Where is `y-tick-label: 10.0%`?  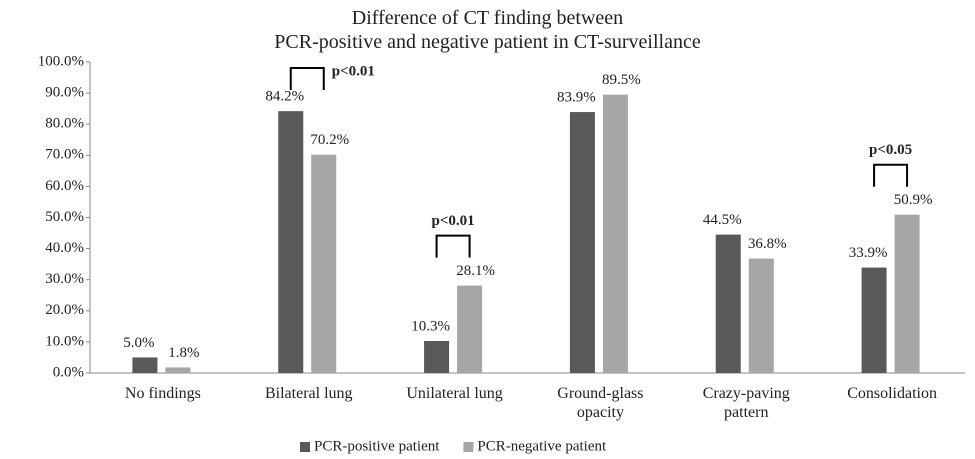
y-tick-label: 10.0% is located at coordinates (64, 341).